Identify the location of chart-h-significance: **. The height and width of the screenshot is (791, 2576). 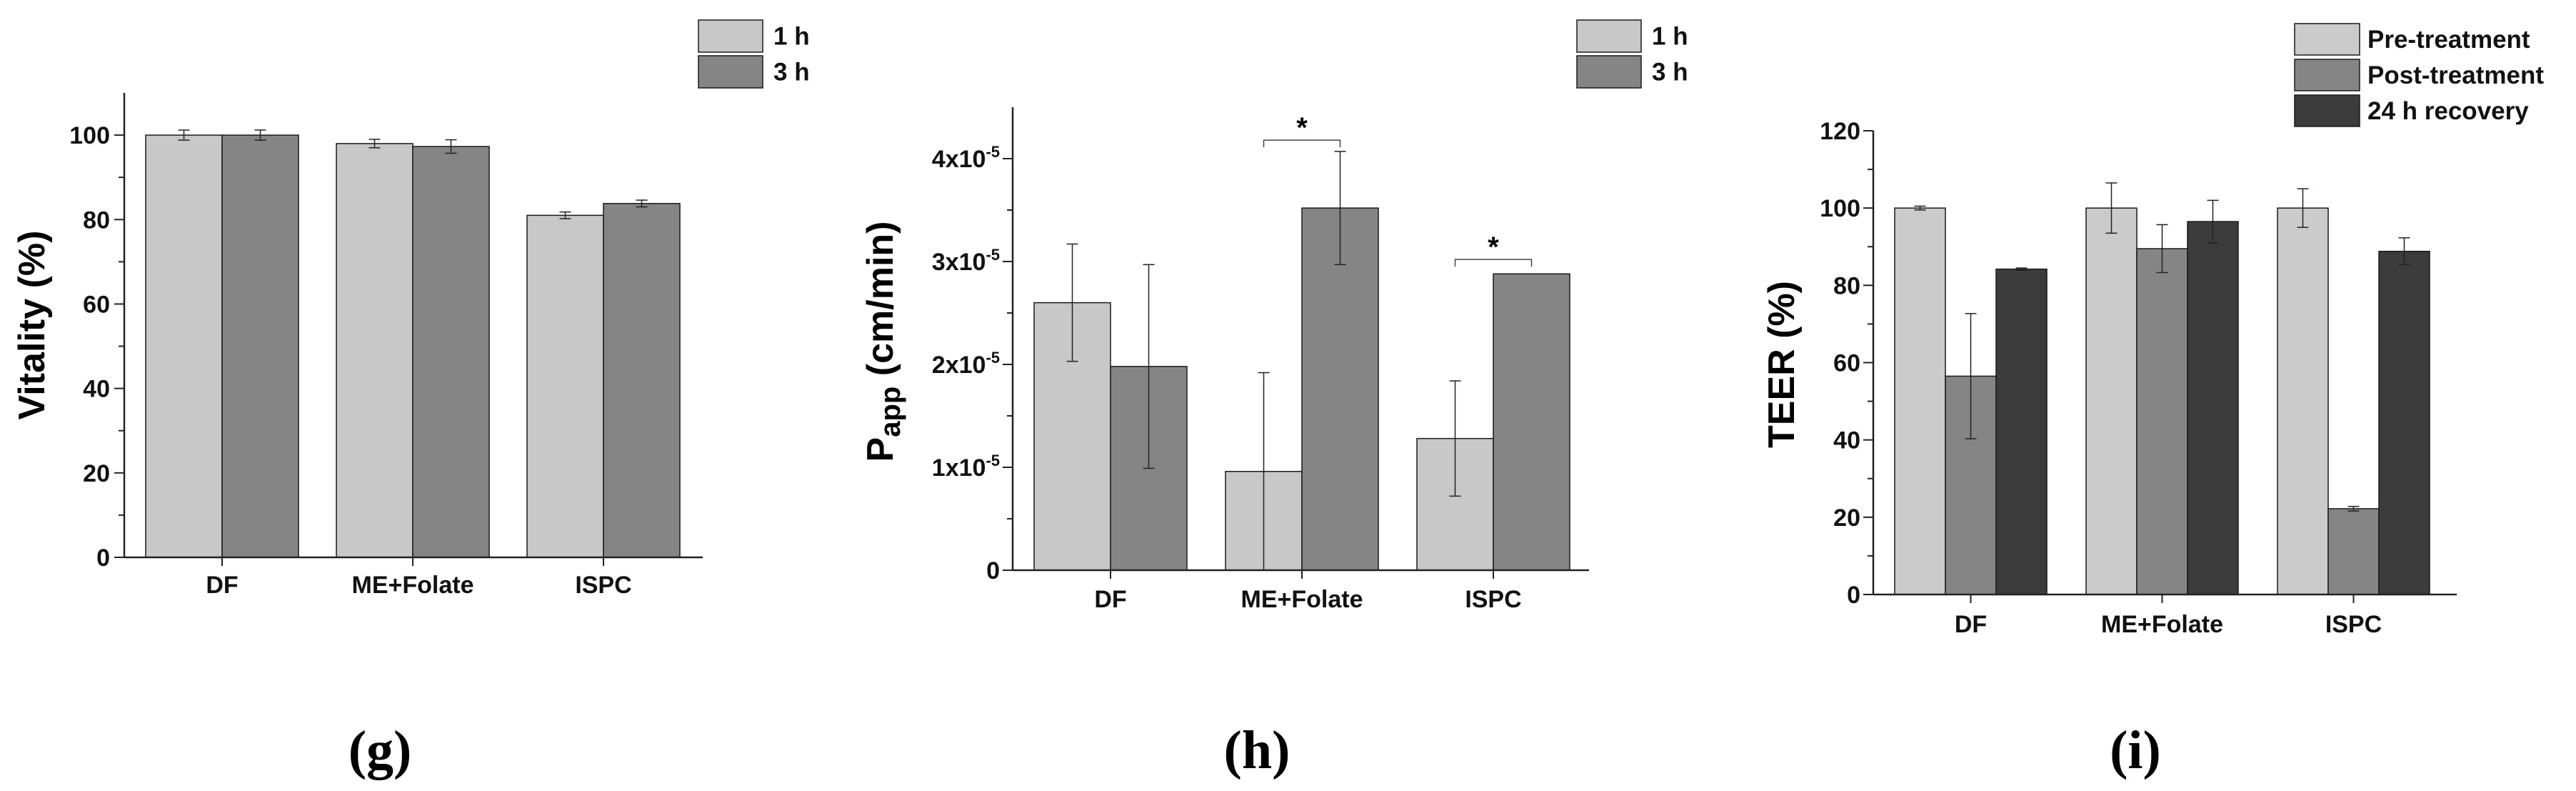
(1398, 189).